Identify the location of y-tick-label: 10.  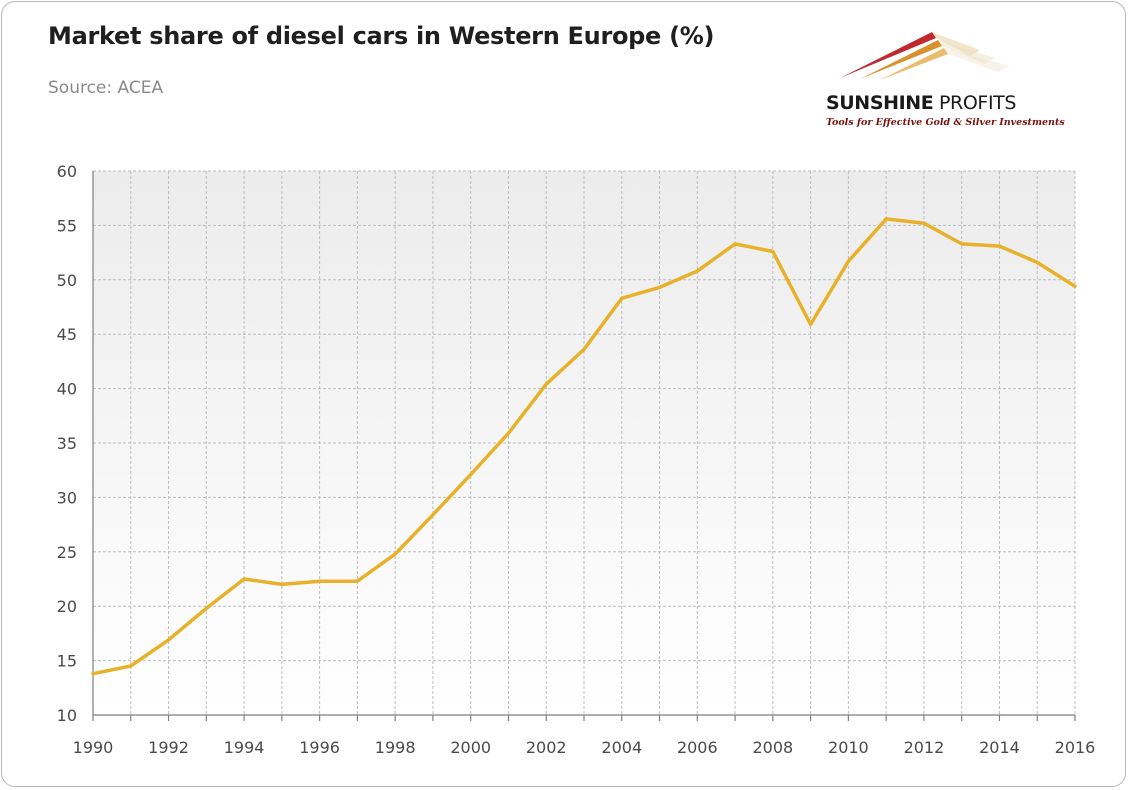
(67, 715).